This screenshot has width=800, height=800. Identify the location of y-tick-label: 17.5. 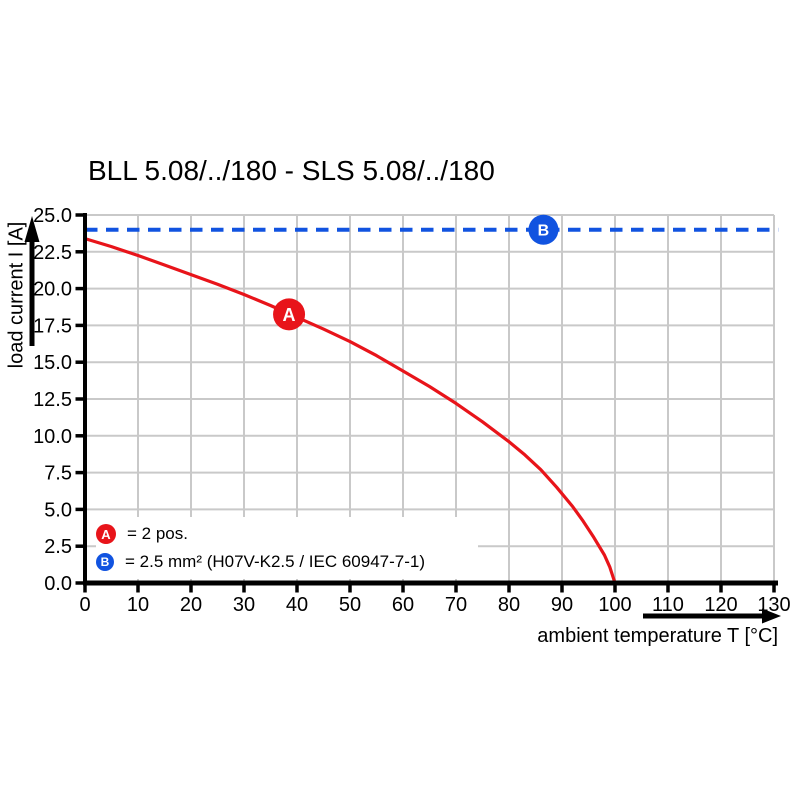
(52, 326).